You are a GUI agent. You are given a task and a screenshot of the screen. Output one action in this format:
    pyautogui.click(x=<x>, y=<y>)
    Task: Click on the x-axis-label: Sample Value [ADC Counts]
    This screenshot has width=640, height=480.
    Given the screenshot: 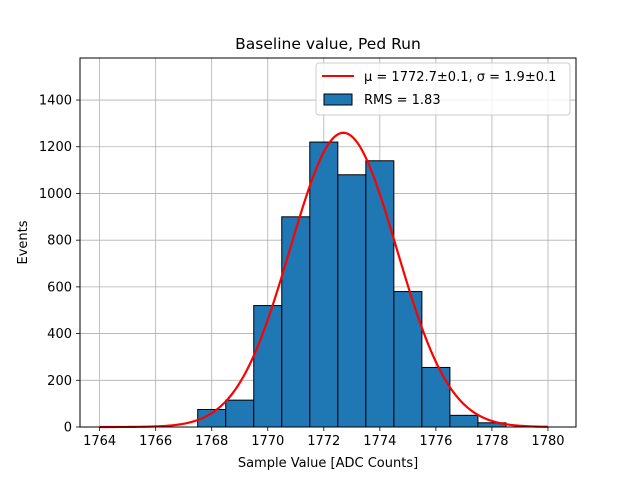 What is the action you would take?
    pyautogui.click(x=328, y=463)
    